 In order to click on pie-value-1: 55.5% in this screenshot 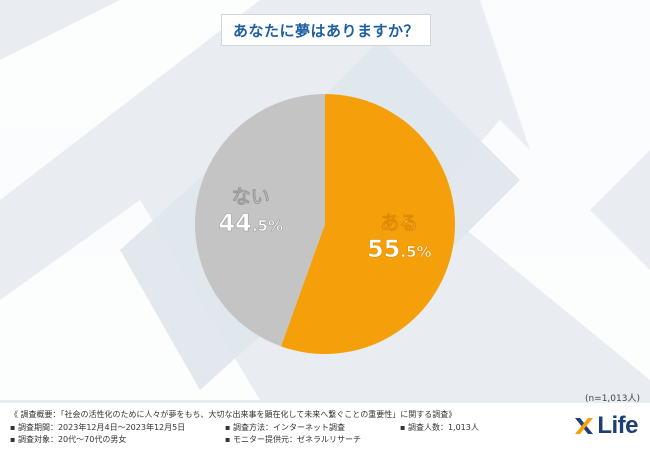, I will do `click(399, 249)`.